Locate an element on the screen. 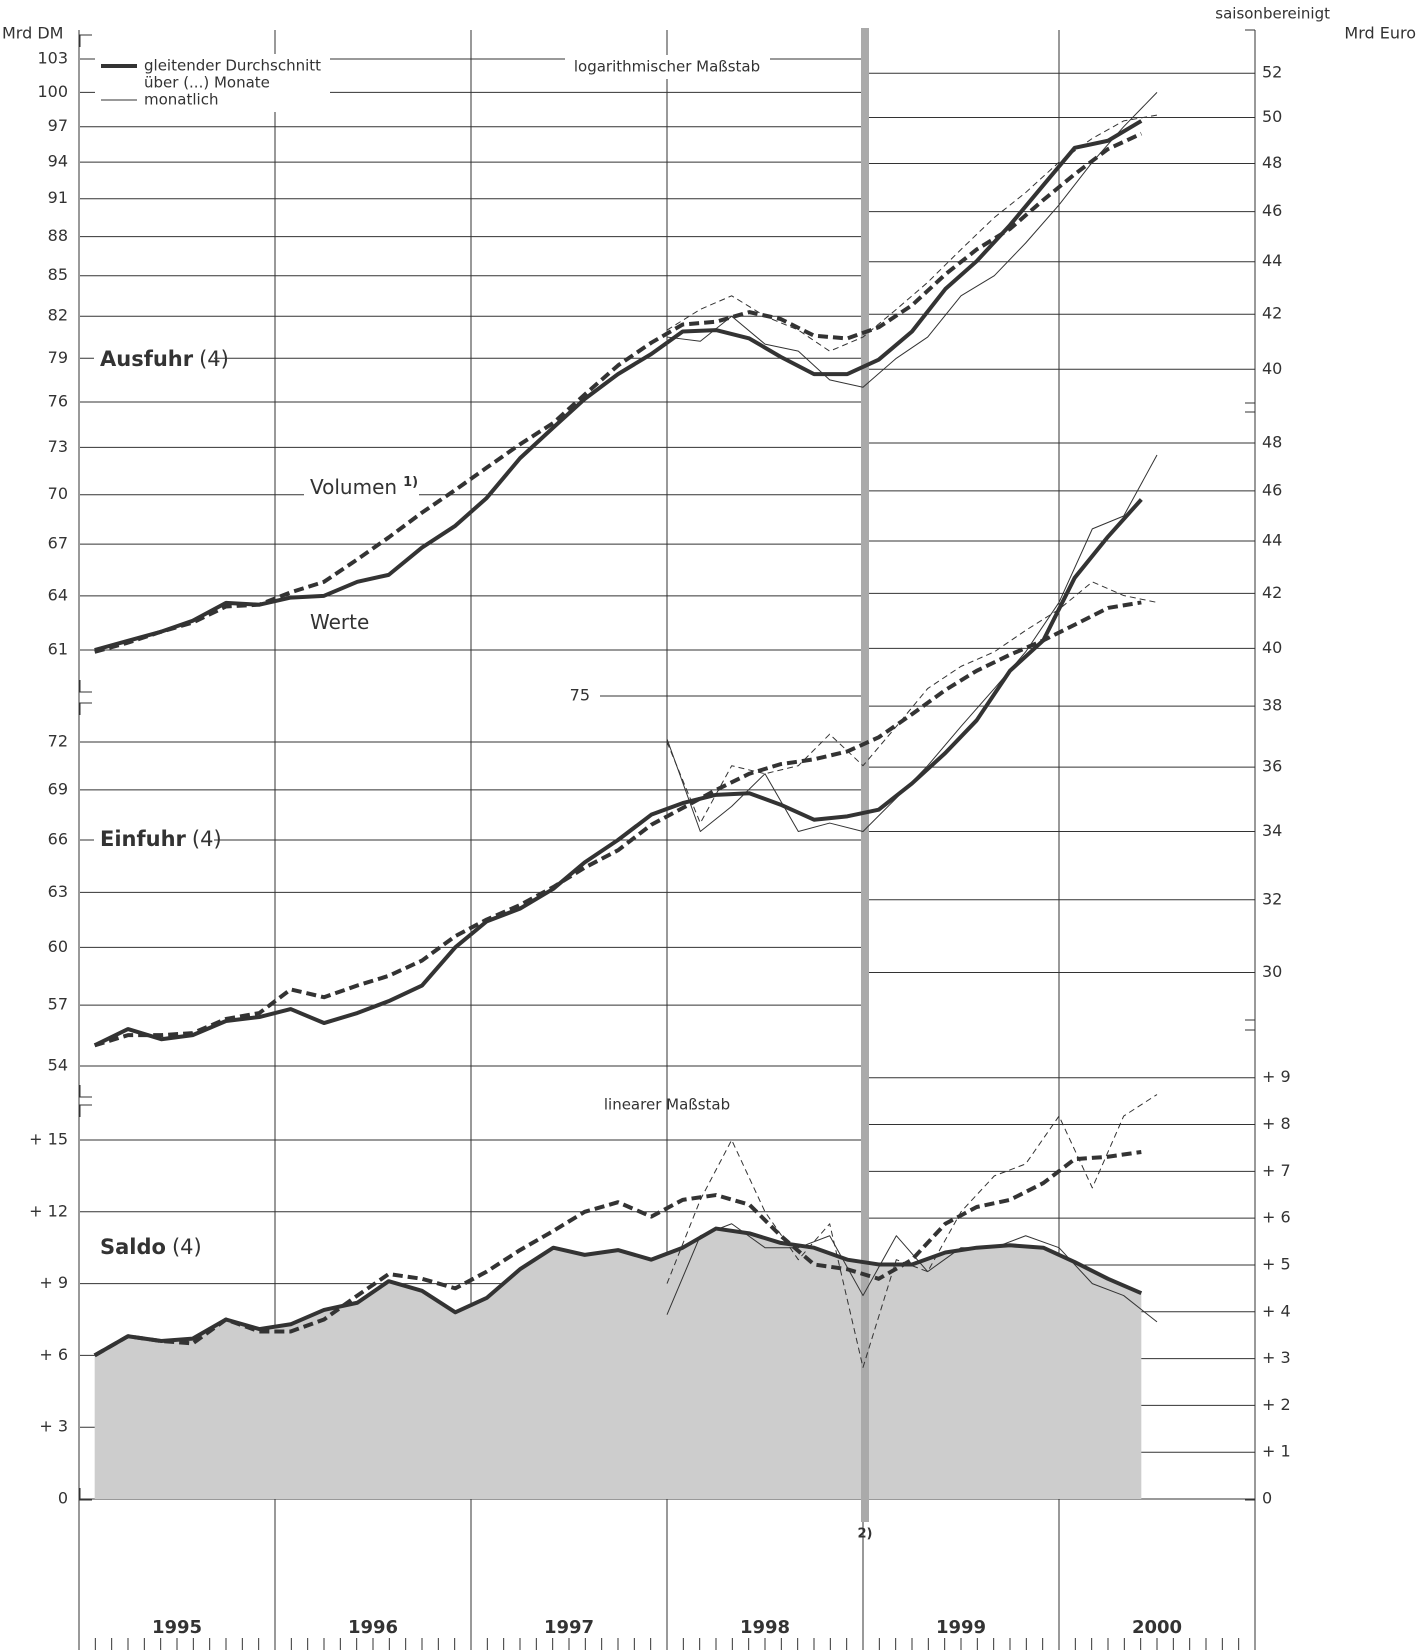 The height and width of the screenshot is (1650, 1423). year-label: 1999 is located at coordinates (961, 1627).